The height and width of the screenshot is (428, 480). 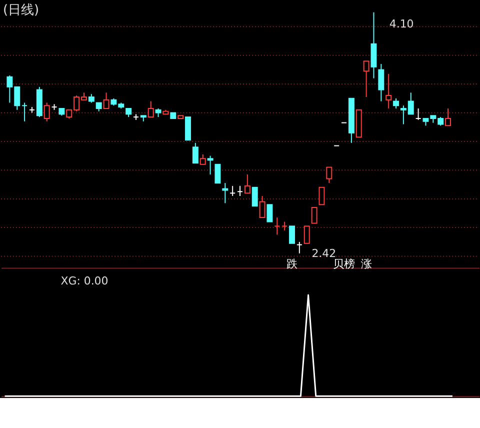 What do you see at coordinates (344, 264) in the screenshot?
I see `annotation: 贝榜` at bounding box center [344, 264].